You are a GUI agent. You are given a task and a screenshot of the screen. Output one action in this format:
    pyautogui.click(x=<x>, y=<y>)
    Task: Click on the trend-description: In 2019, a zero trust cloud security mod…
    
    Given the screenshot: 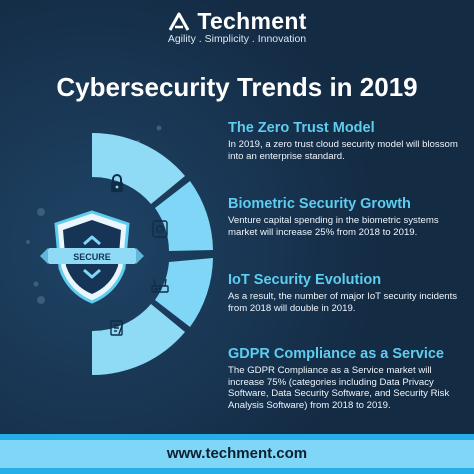 What is the action you would take?
    pyautogui.click(x=343, y=150)
    